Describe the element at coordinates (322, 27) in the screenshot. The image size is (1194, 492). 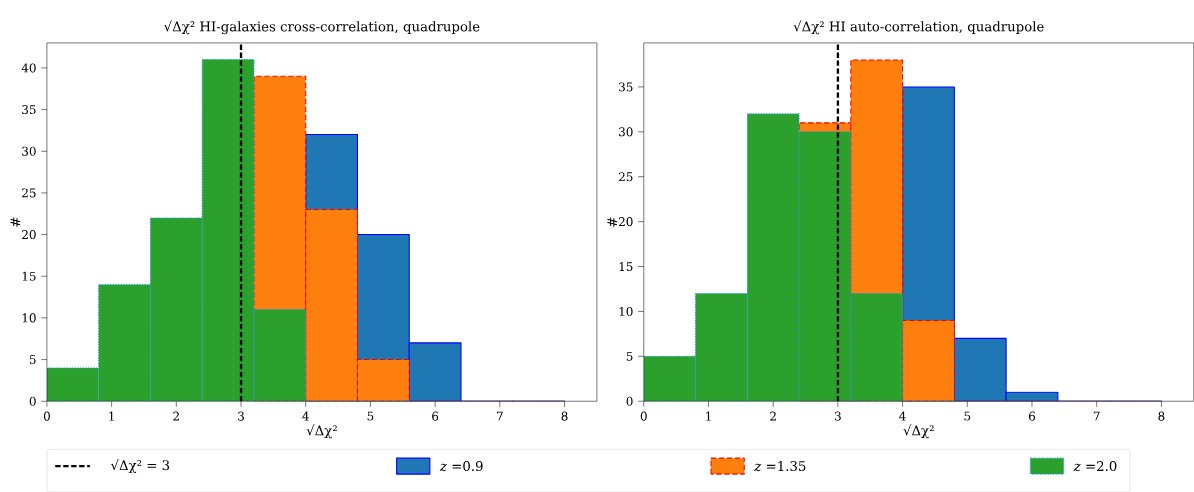
I see `chart-title: √Δχ² HI-galaxies cross-correlation, quadrupole` at that location.